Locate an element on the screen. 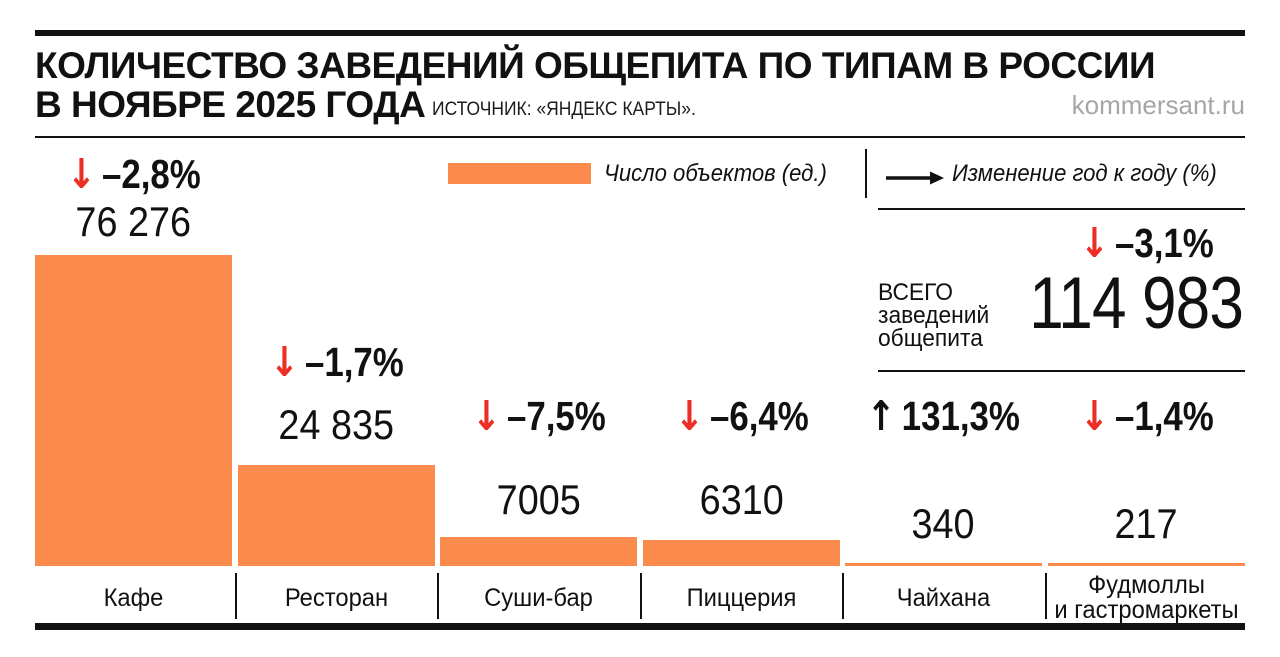 This screenshot has height=657, width=1280. legend-change-label: Изменение год к году (%) is located at coordinates (1084, 173).